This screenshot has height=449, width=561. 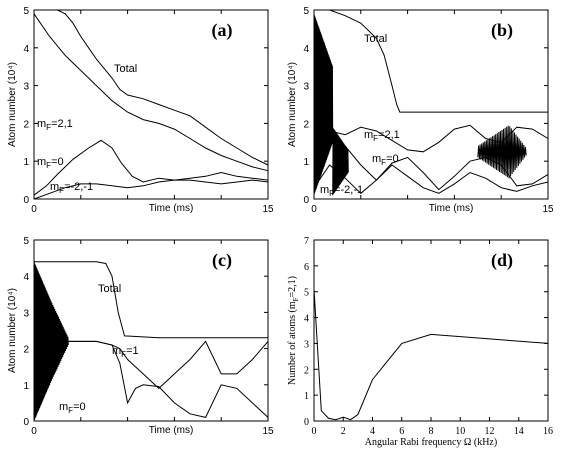 I want to click on panel-label: (d), so click(x=502, y=260).